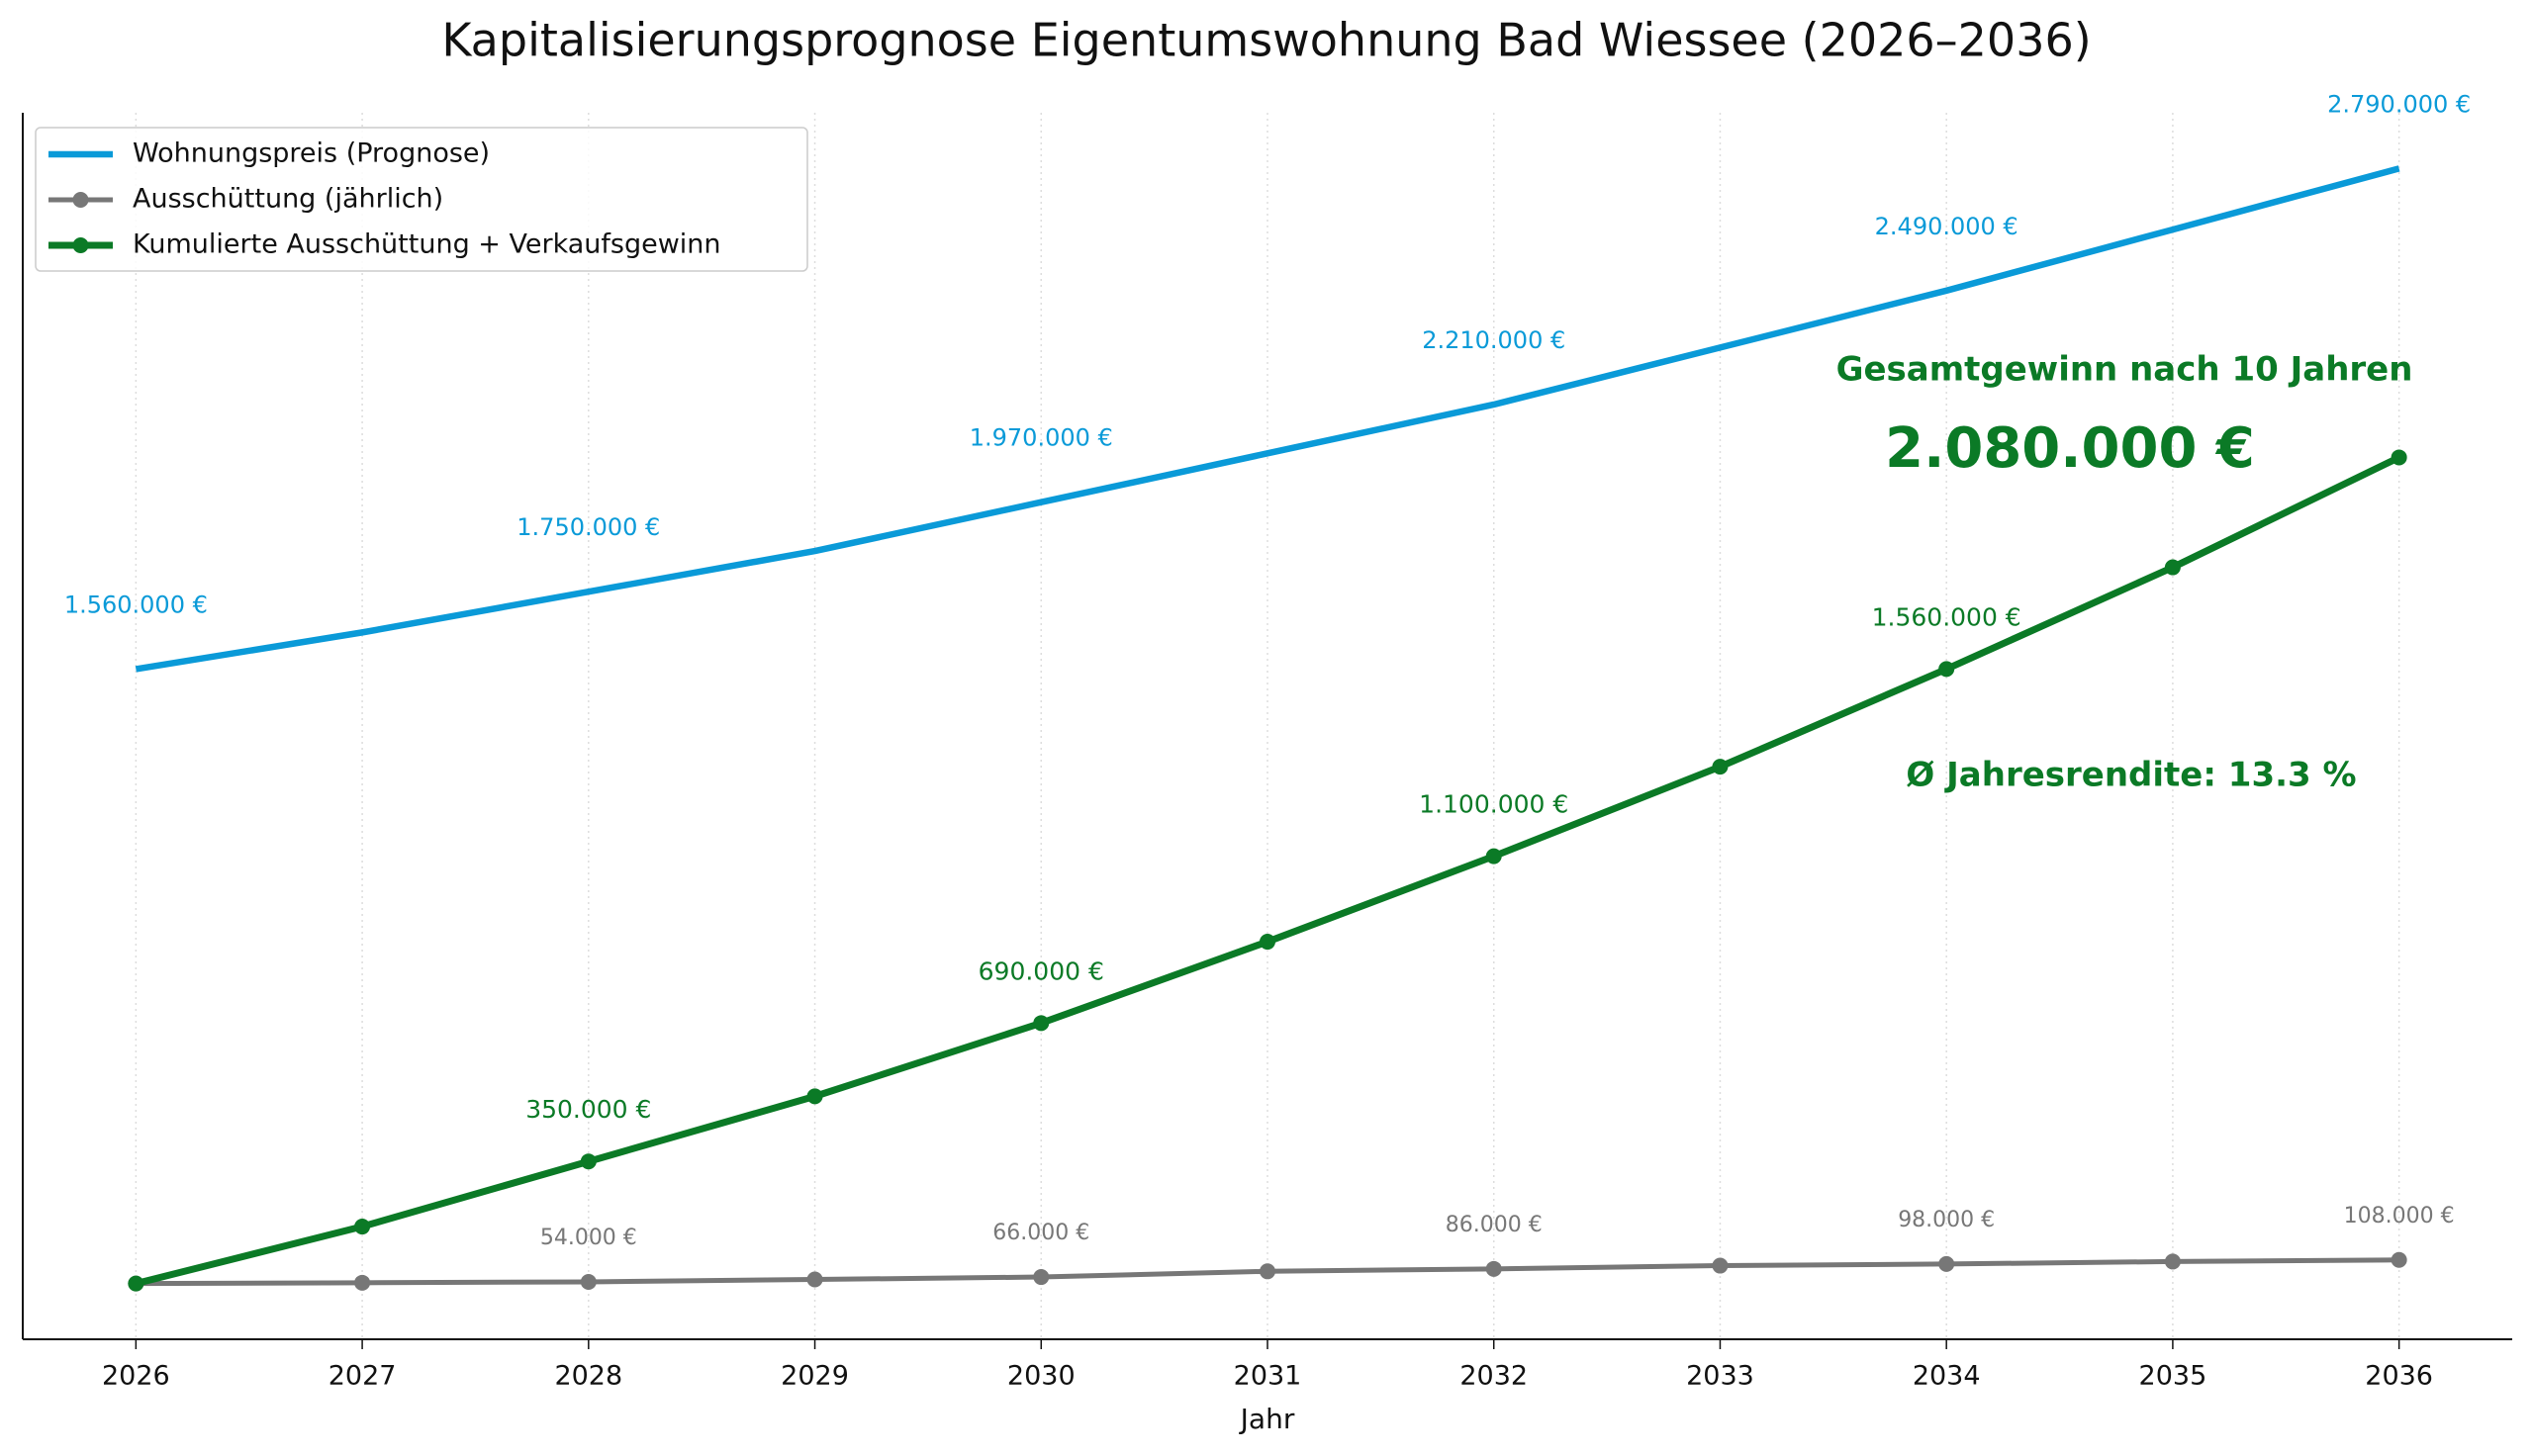 Image resolution: width=2533 pixels, height=1456 pixels. Describe the element at coordinates (2124, 370) in the screenshot. I see `annotation: Gesamtgewinn nach 10 Jahren` at that location.